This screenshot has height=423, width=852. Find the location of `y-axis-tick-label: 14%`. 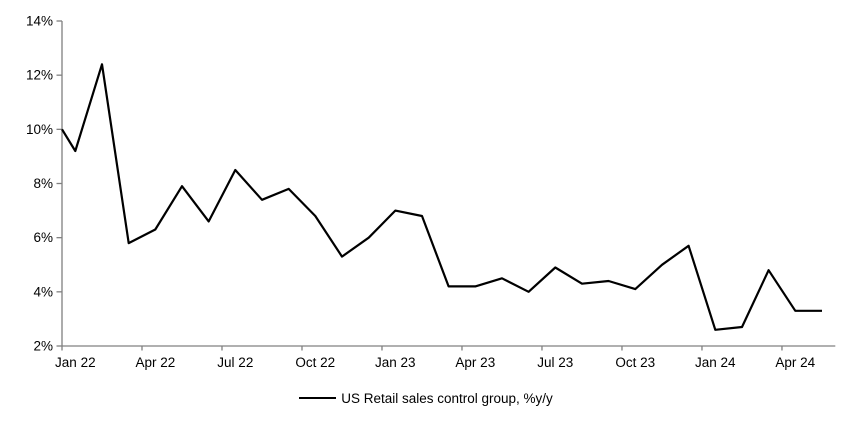

y-axis-tick-label: 14% is located at coordinates (39, 21).